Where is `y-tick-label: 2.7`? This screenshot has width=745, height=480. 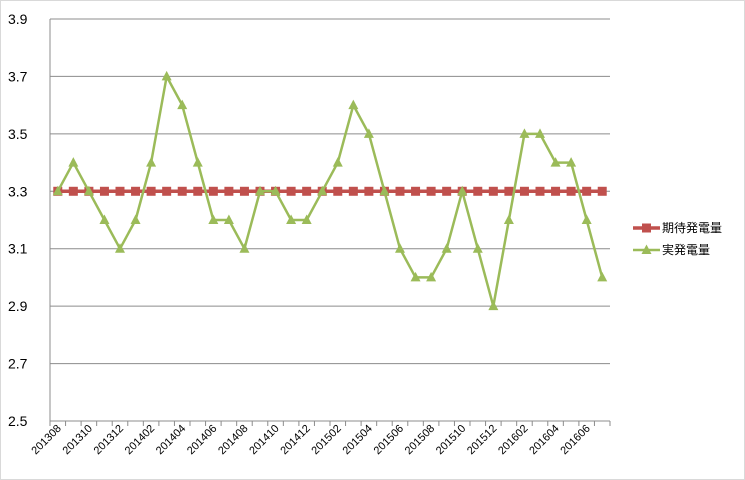 y-tick-label: 2.7 is located at coordinates (18, 364).